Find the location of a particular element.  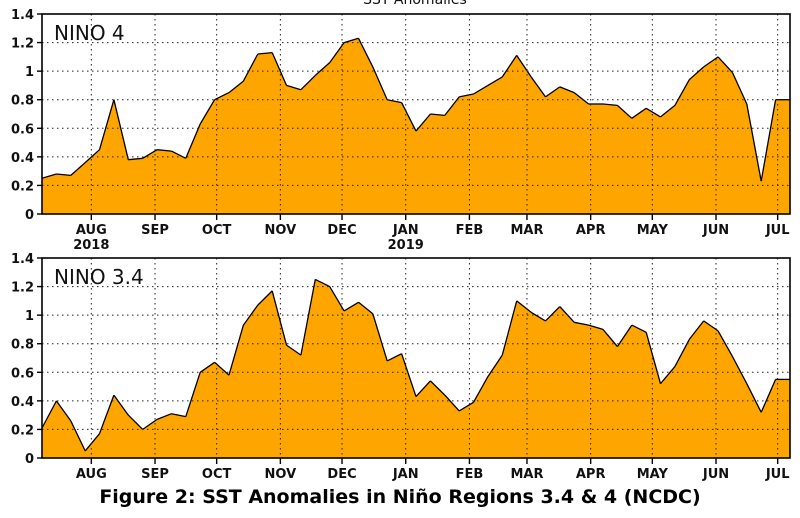

nino4-ytick-label: 1.4 is located at coordinates (22, 15).